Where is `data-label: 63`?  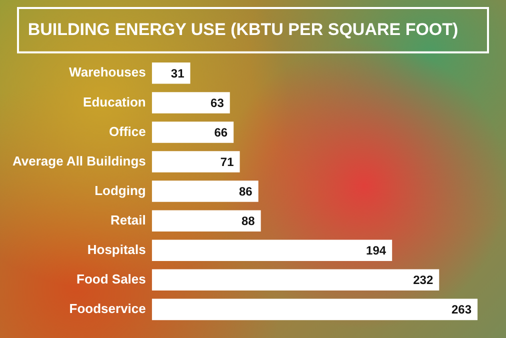
data-label: 63 is located at coordinates (217, 103).